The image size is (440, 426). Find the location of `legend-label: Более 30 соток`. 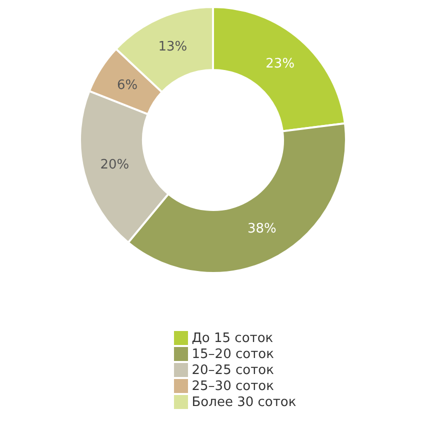

legend-label: Более 30 соток is located at coordinates (244, 402).